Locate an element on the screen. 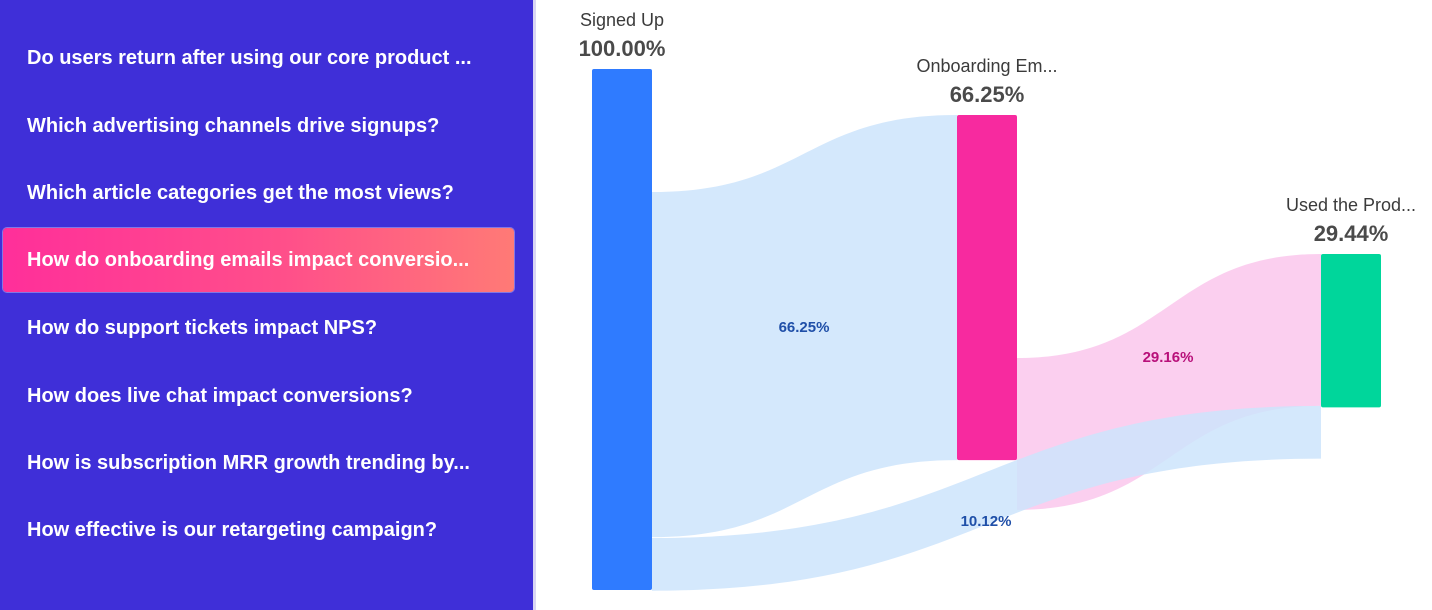  question-item-support-tickets: How do support tickets impact NPS? is located at coordinates (258, 328).